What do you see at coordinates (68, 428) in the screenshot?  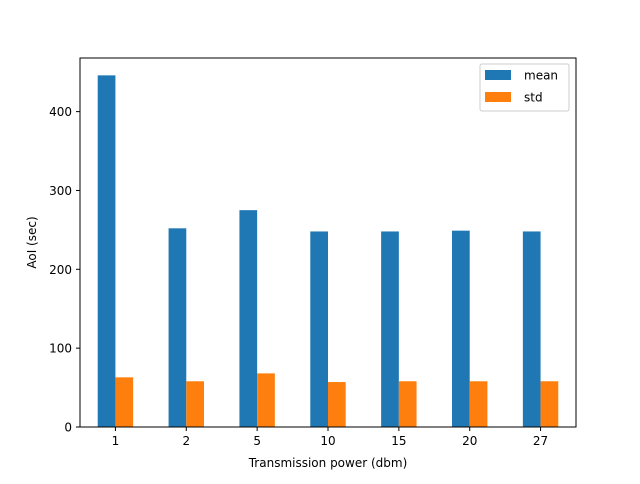 I see `y-tick-label: 0` at bounding box center [68, 428].